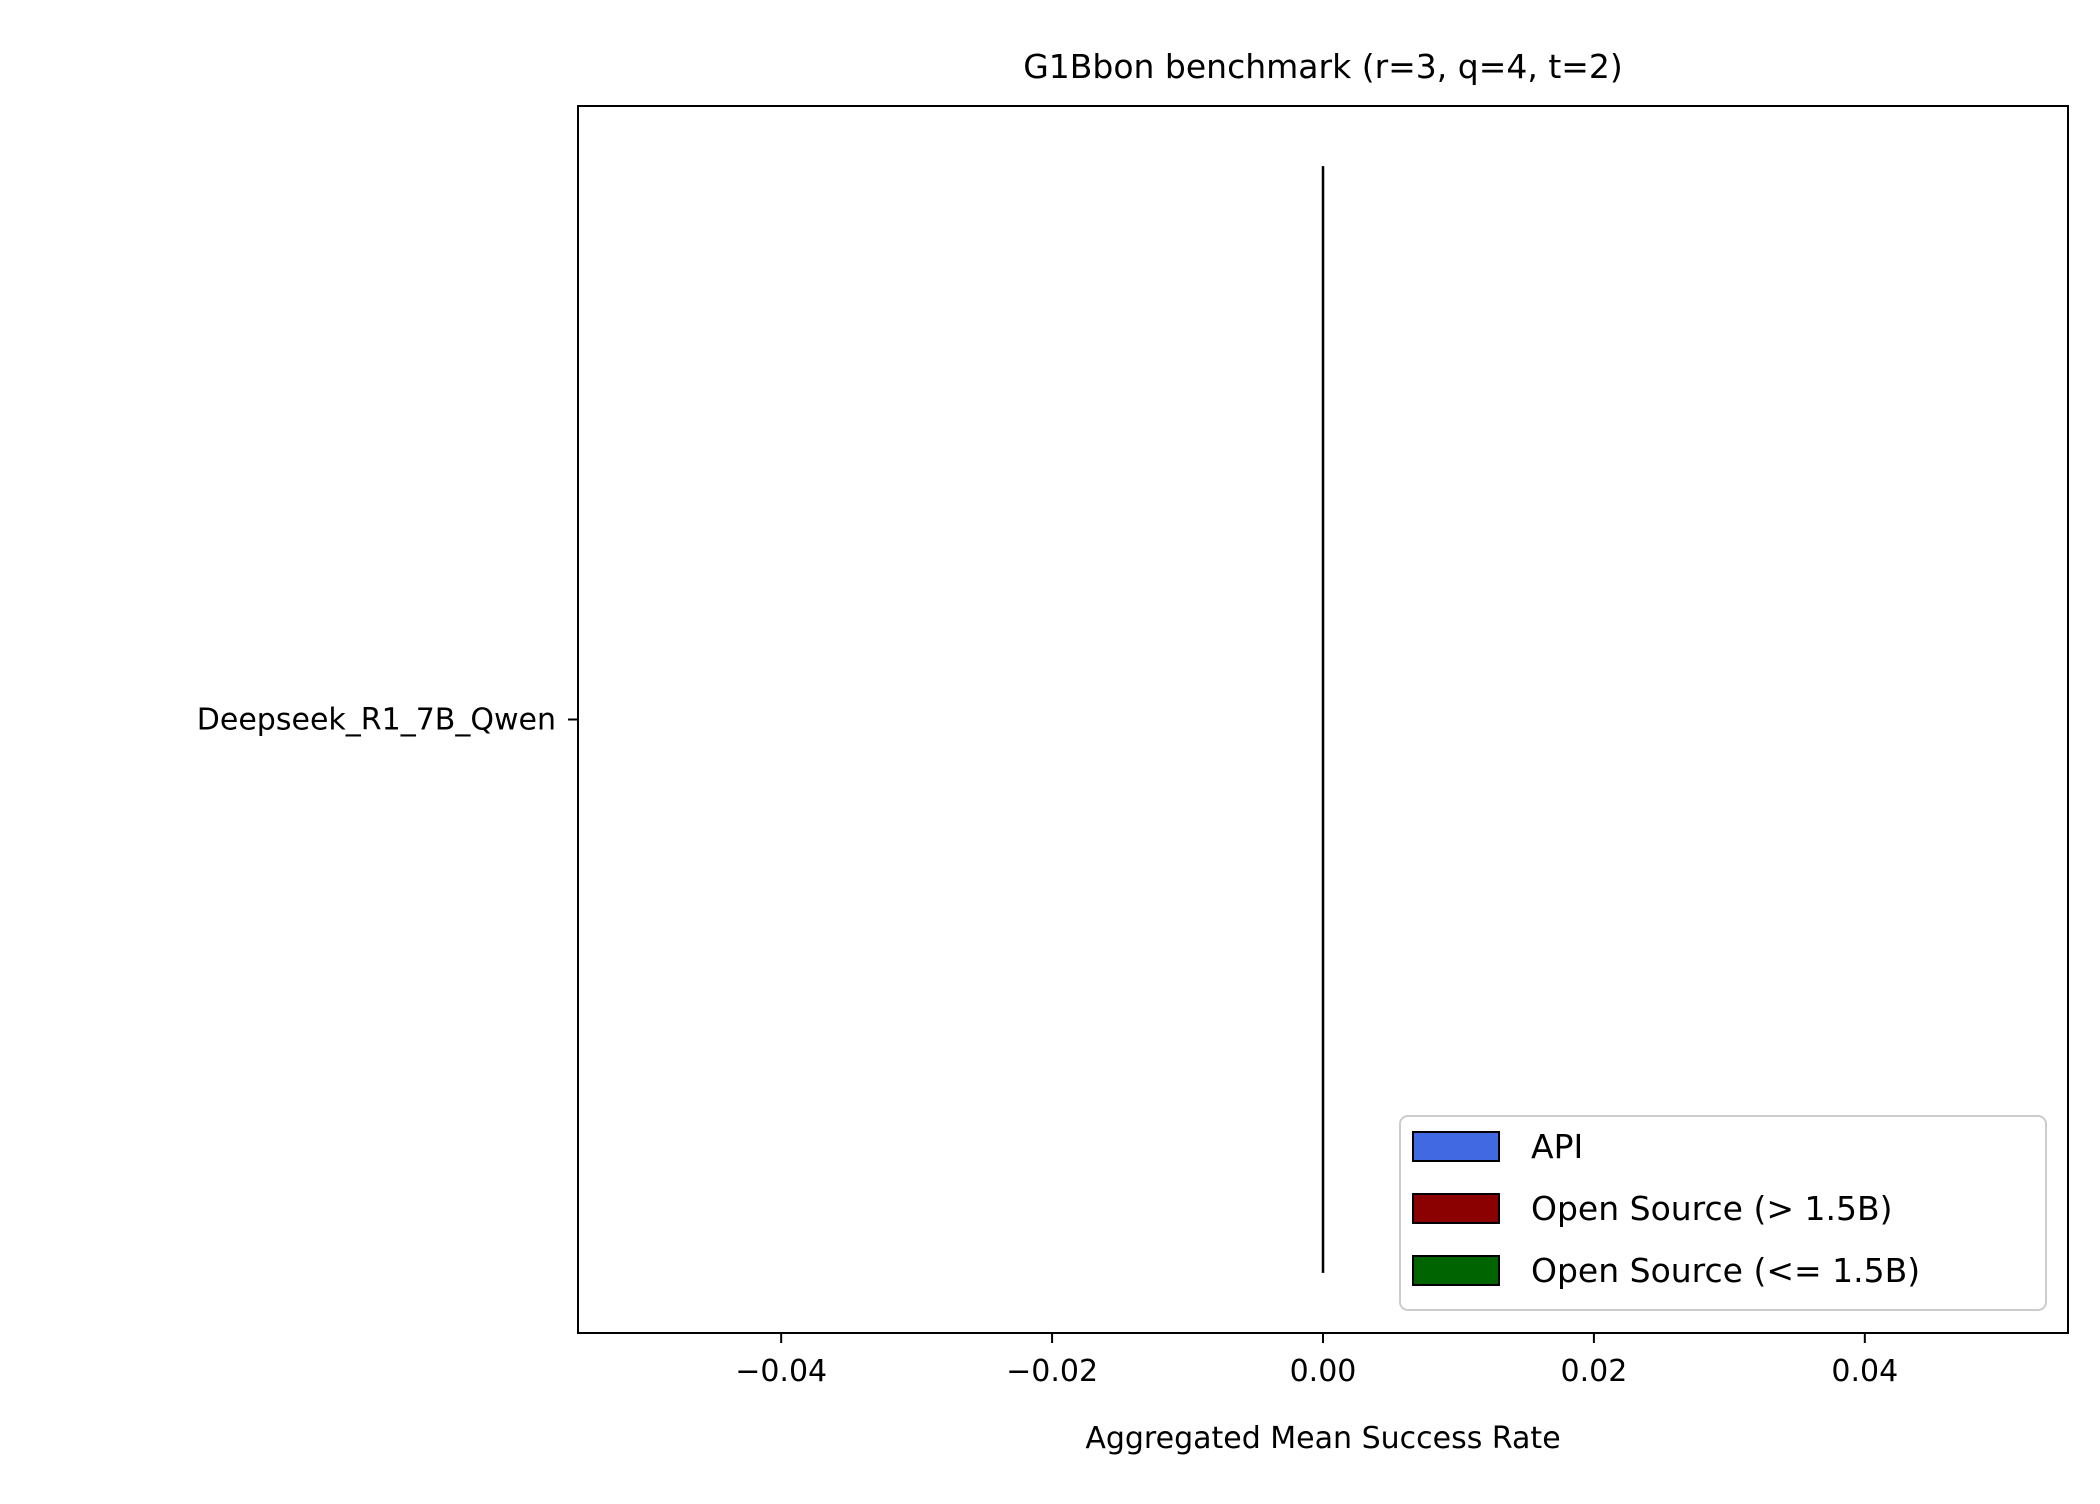 Image resolution: width=2100 pixels, height=1504 pixels. What do you see at coordinates (1711, 1208) in the screenshot?
I see `legend-label: Open Source (> 1.5B)` at bounding box center [1711, 1208].